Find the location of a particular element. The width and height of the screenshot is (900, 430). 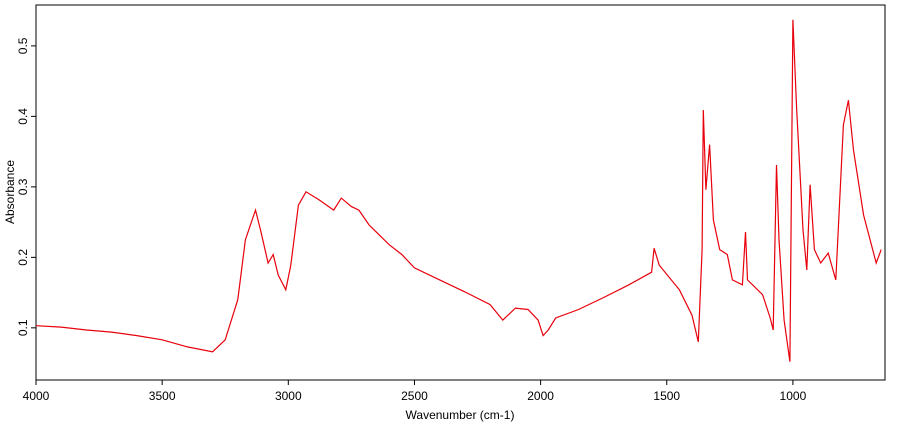

x-tick-label: 3500 is located at coordinates (162, 396).